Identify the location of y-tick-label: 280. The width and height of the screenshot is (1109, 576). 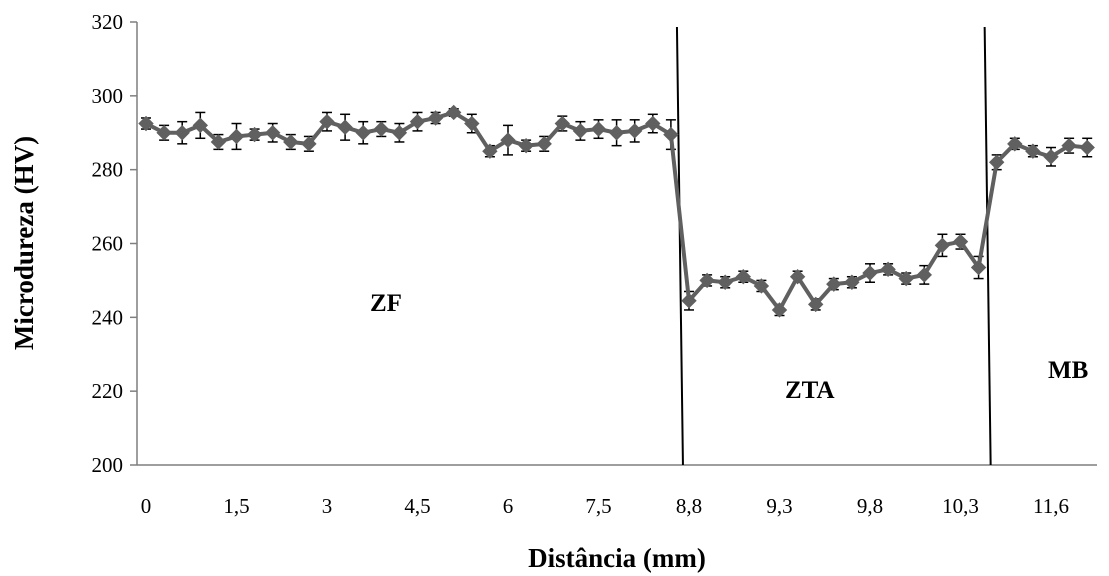
(108, 170).